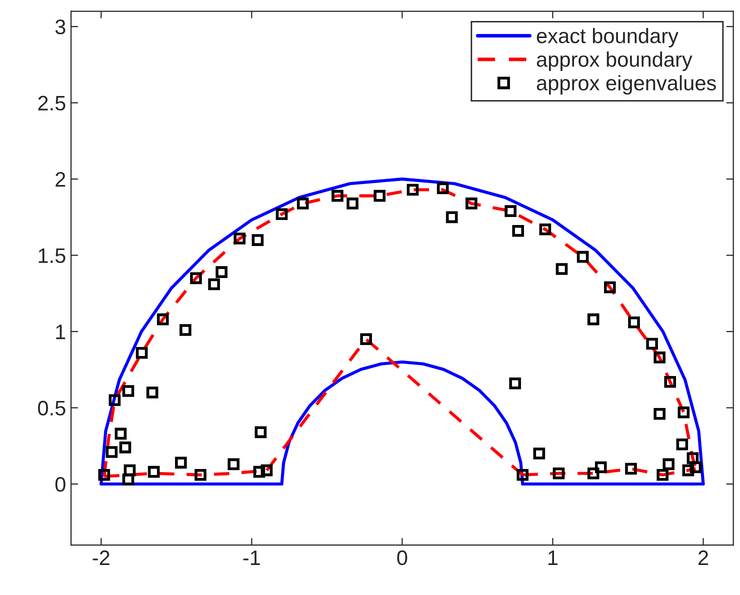  What do you see at coordinates (52, 256) in the screenshot?
I see `y-tick-label: 1.5` at bounding box center [52, 256].